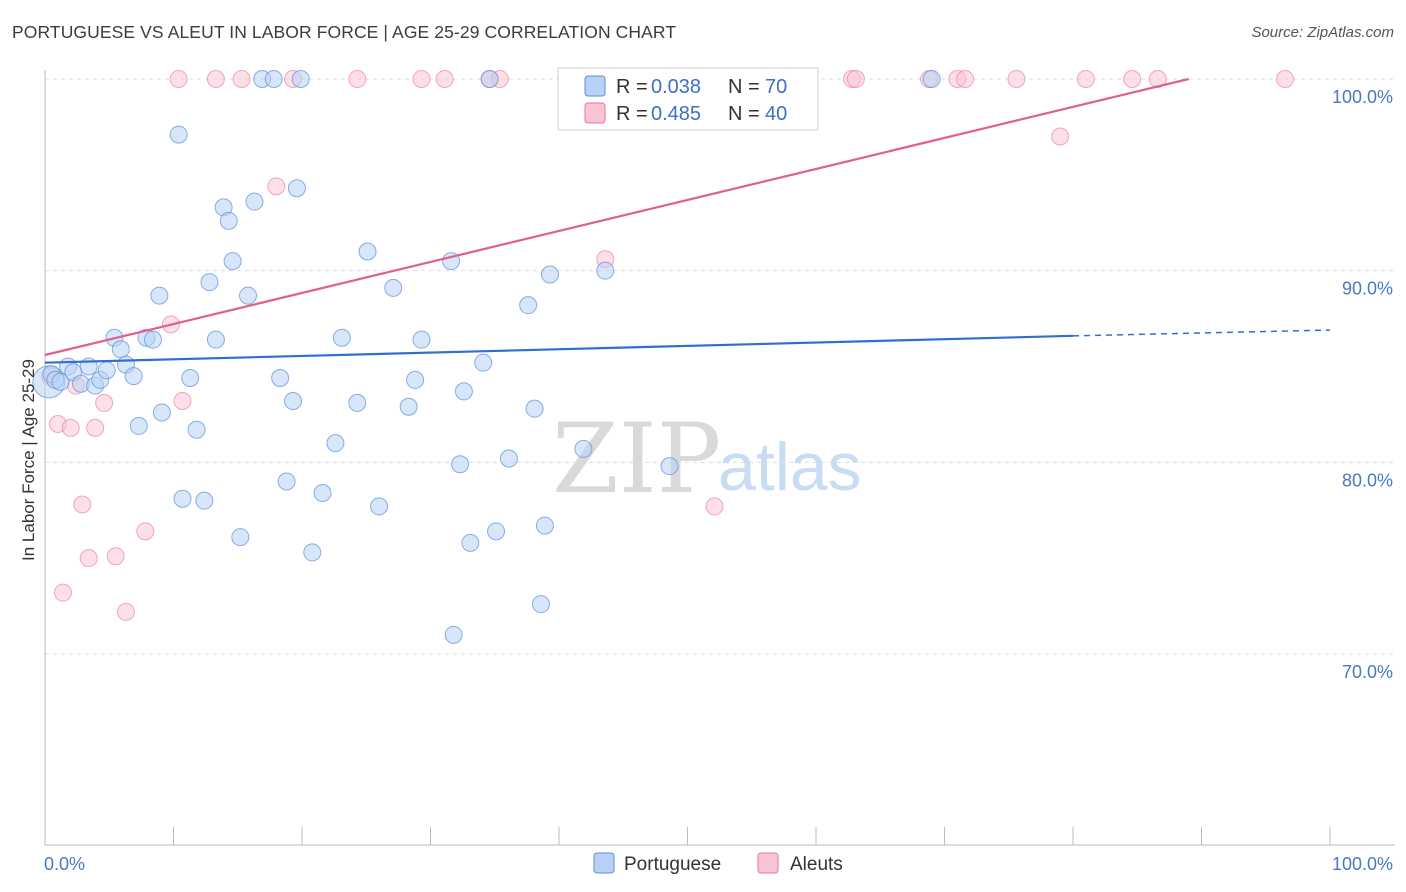 This screenshot has width=1406, height=892. What do you see at coordinates (672, 864) in the screenshot?
I see `legend-label-portuguese: Portuguese` at bounding box center [672, 864].